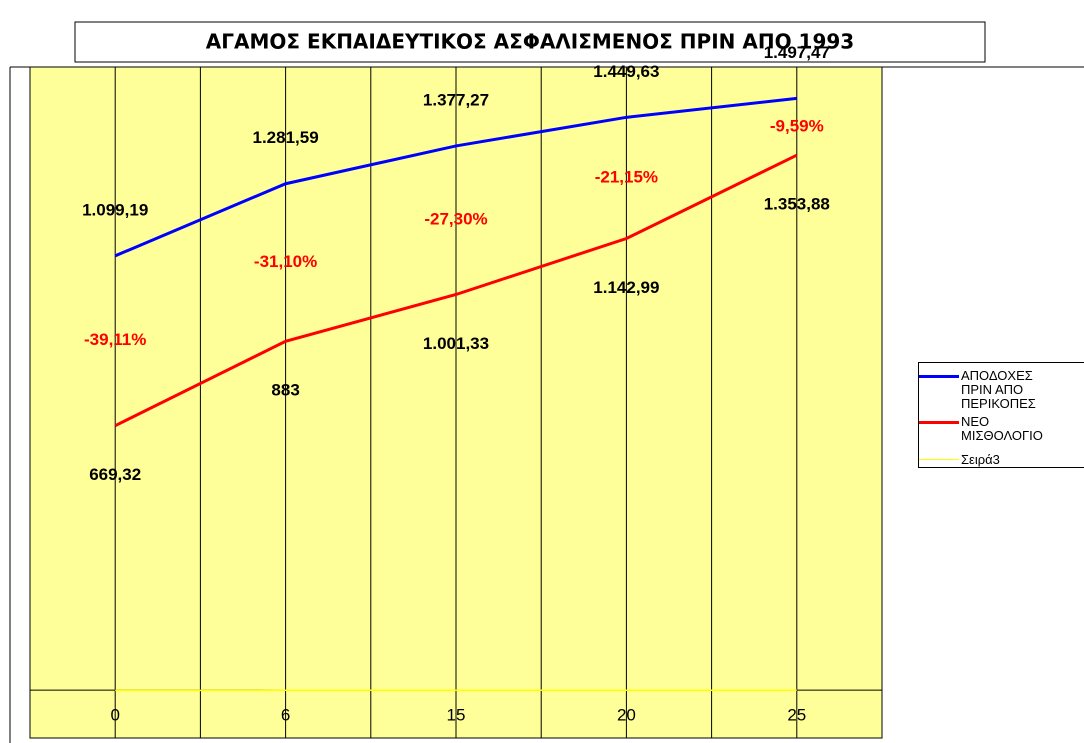  What do you see at coordinates (114, 715) in the screenshot?
I see `x-tick-label: 0` at bounding box center [114, 715].